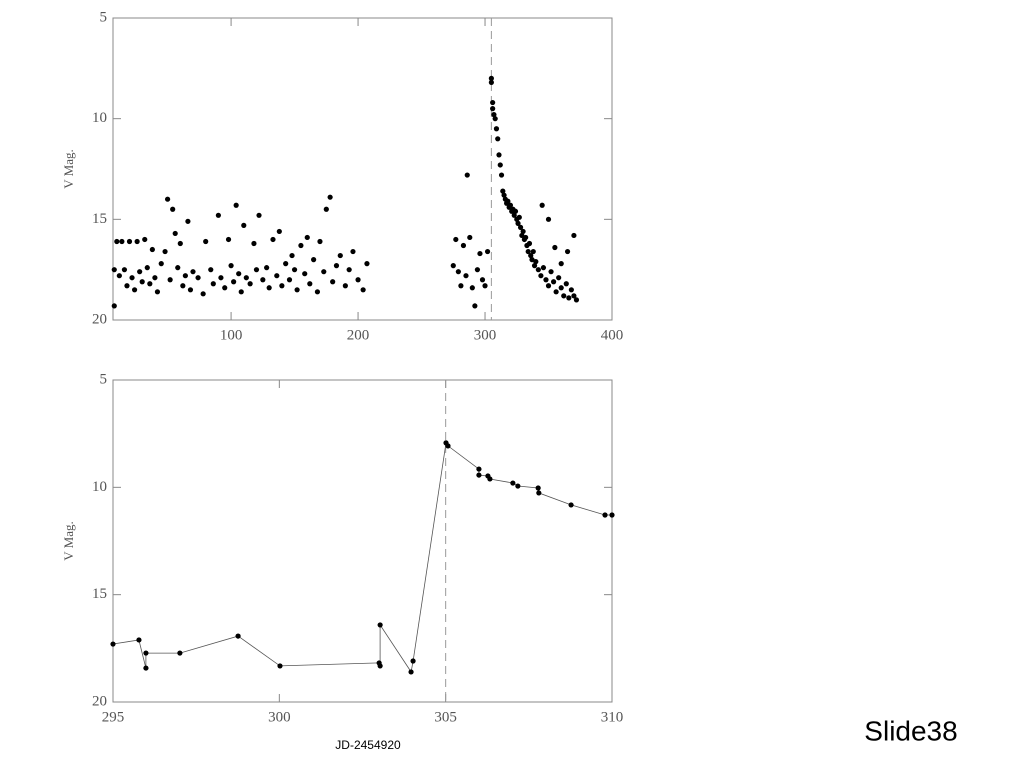 The height and width of the screenshot is (768, 1024). I want to click on x-tick-label: 310, so click(612, 717).